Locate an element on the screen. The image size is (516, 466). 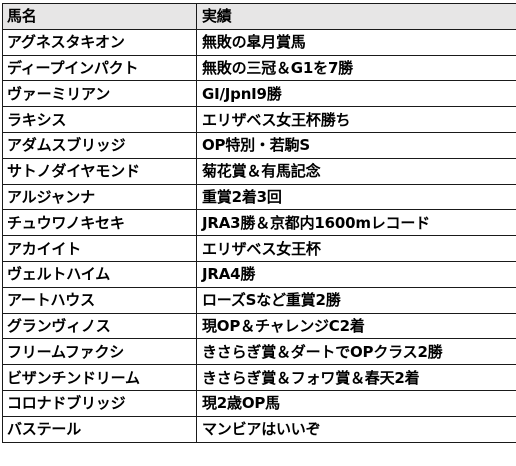
horse-name-cell: グランヴィノス is located at coordinates (99, 326).